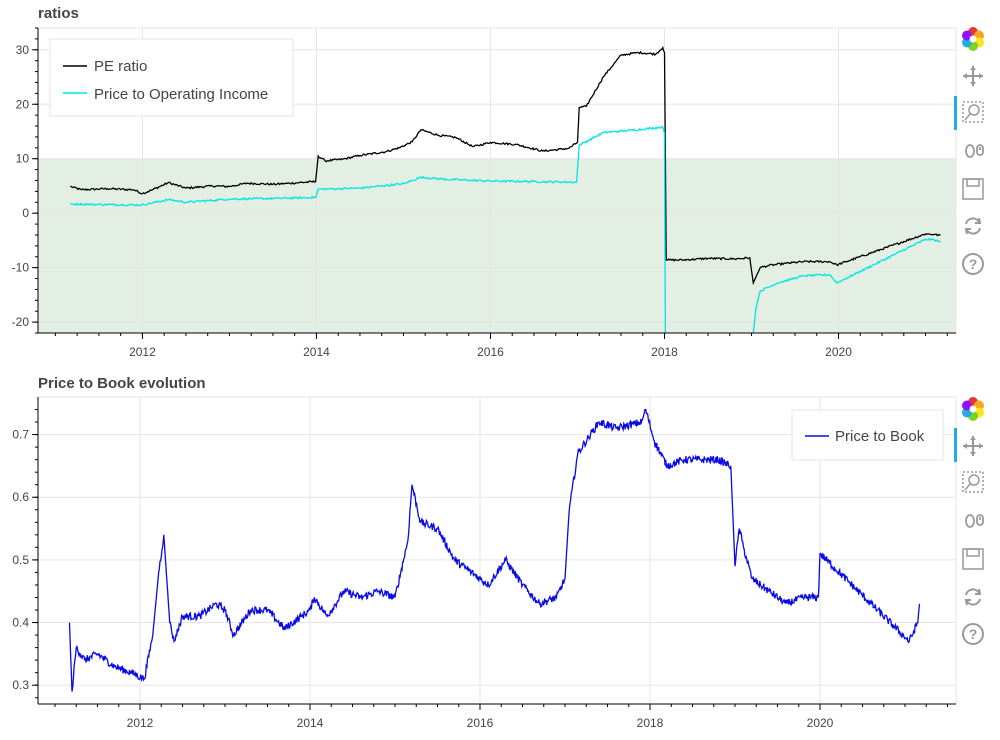  Describe the element at coordinates (20, 435) in the screenshot. I see `y-tick-label: 0.7` at that location.